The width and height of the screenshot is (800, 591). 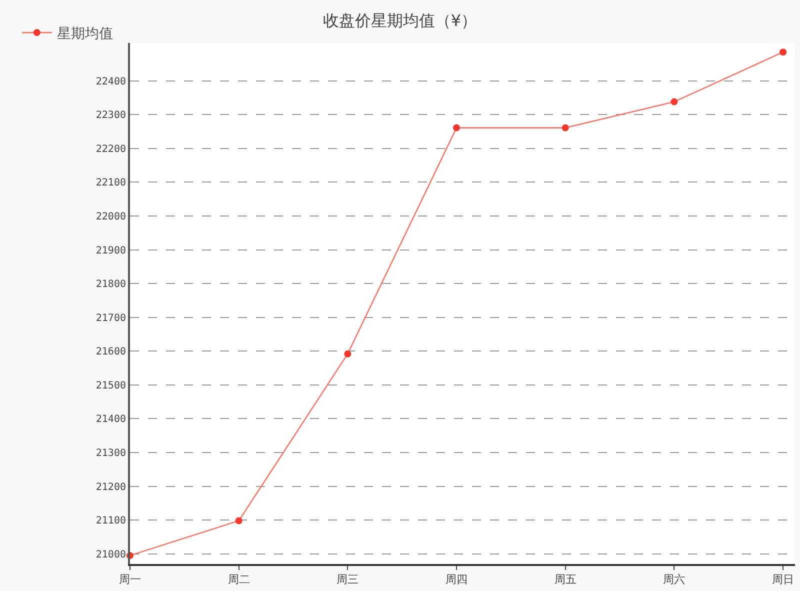 I want to click on chart-title: 收盘价星期均值（¥）, so click(x=400, y=20).